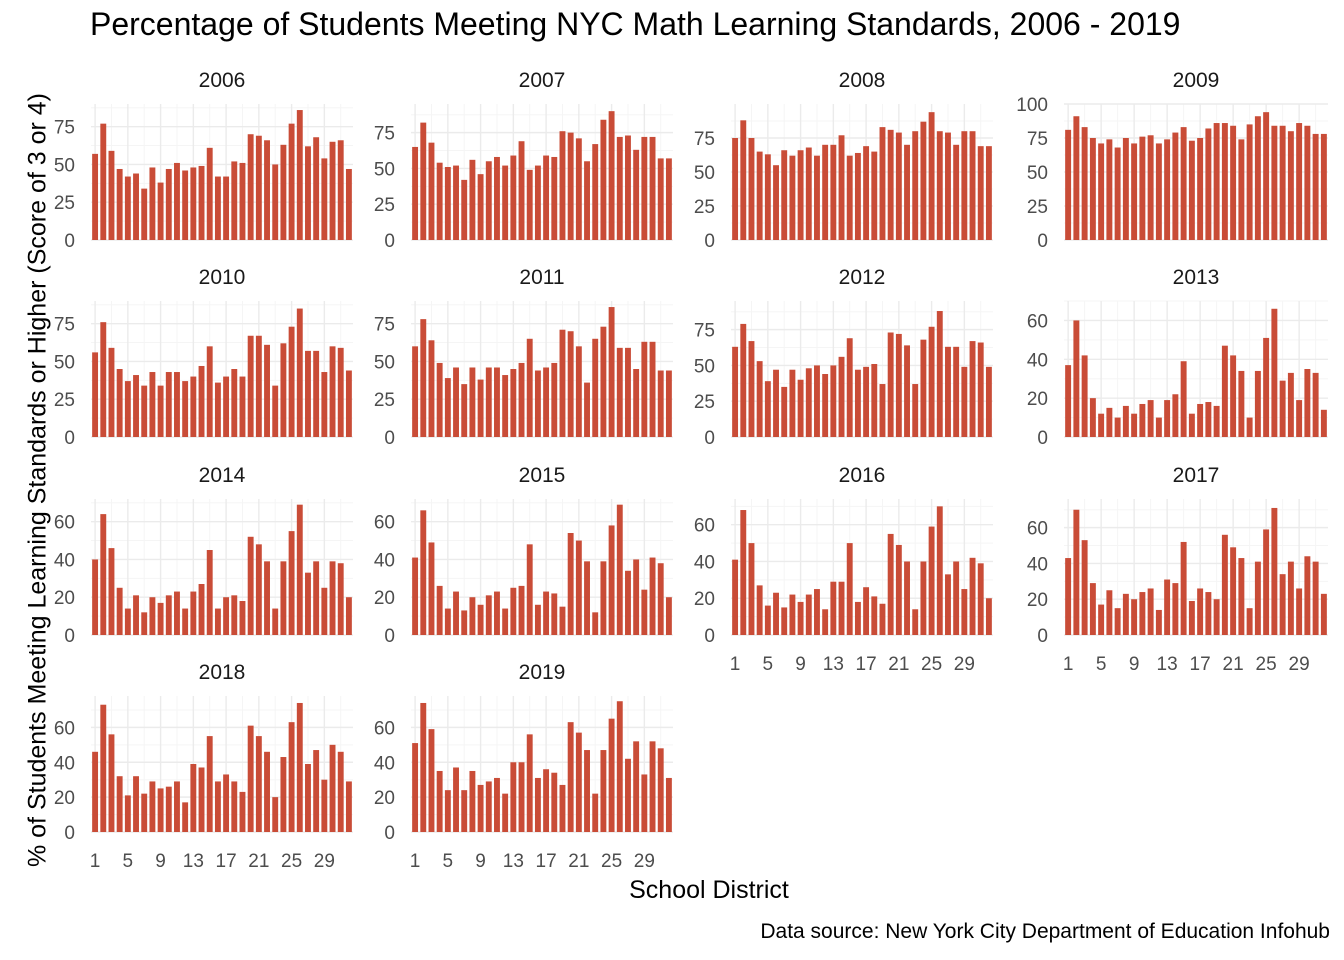  Describe the element at coordinates (611, 861) in the screenshot. I see `x-tick-label: 25` at that location.